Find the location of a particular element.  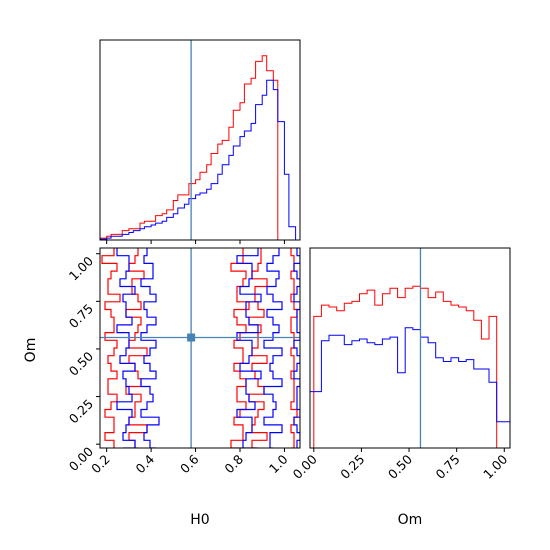

hist-h0-frame is located at coordinates (200, 140).